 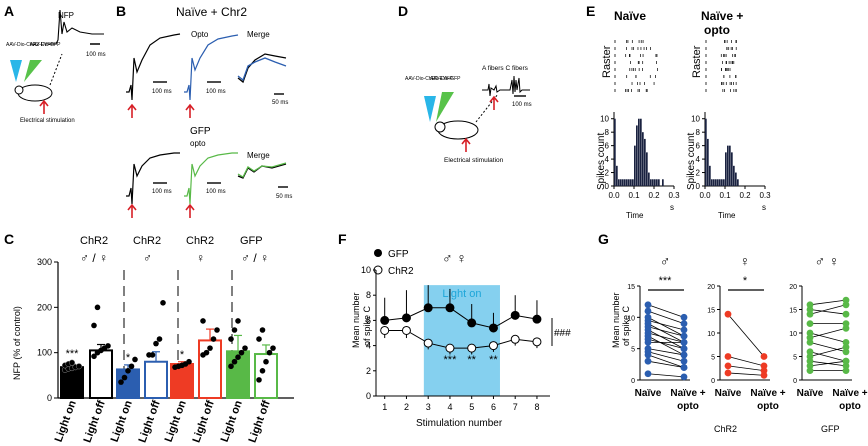 What do you see at coordinates (153, 67) in the screenshot?
I see `trace-naive` at bounding box center [153, 67].